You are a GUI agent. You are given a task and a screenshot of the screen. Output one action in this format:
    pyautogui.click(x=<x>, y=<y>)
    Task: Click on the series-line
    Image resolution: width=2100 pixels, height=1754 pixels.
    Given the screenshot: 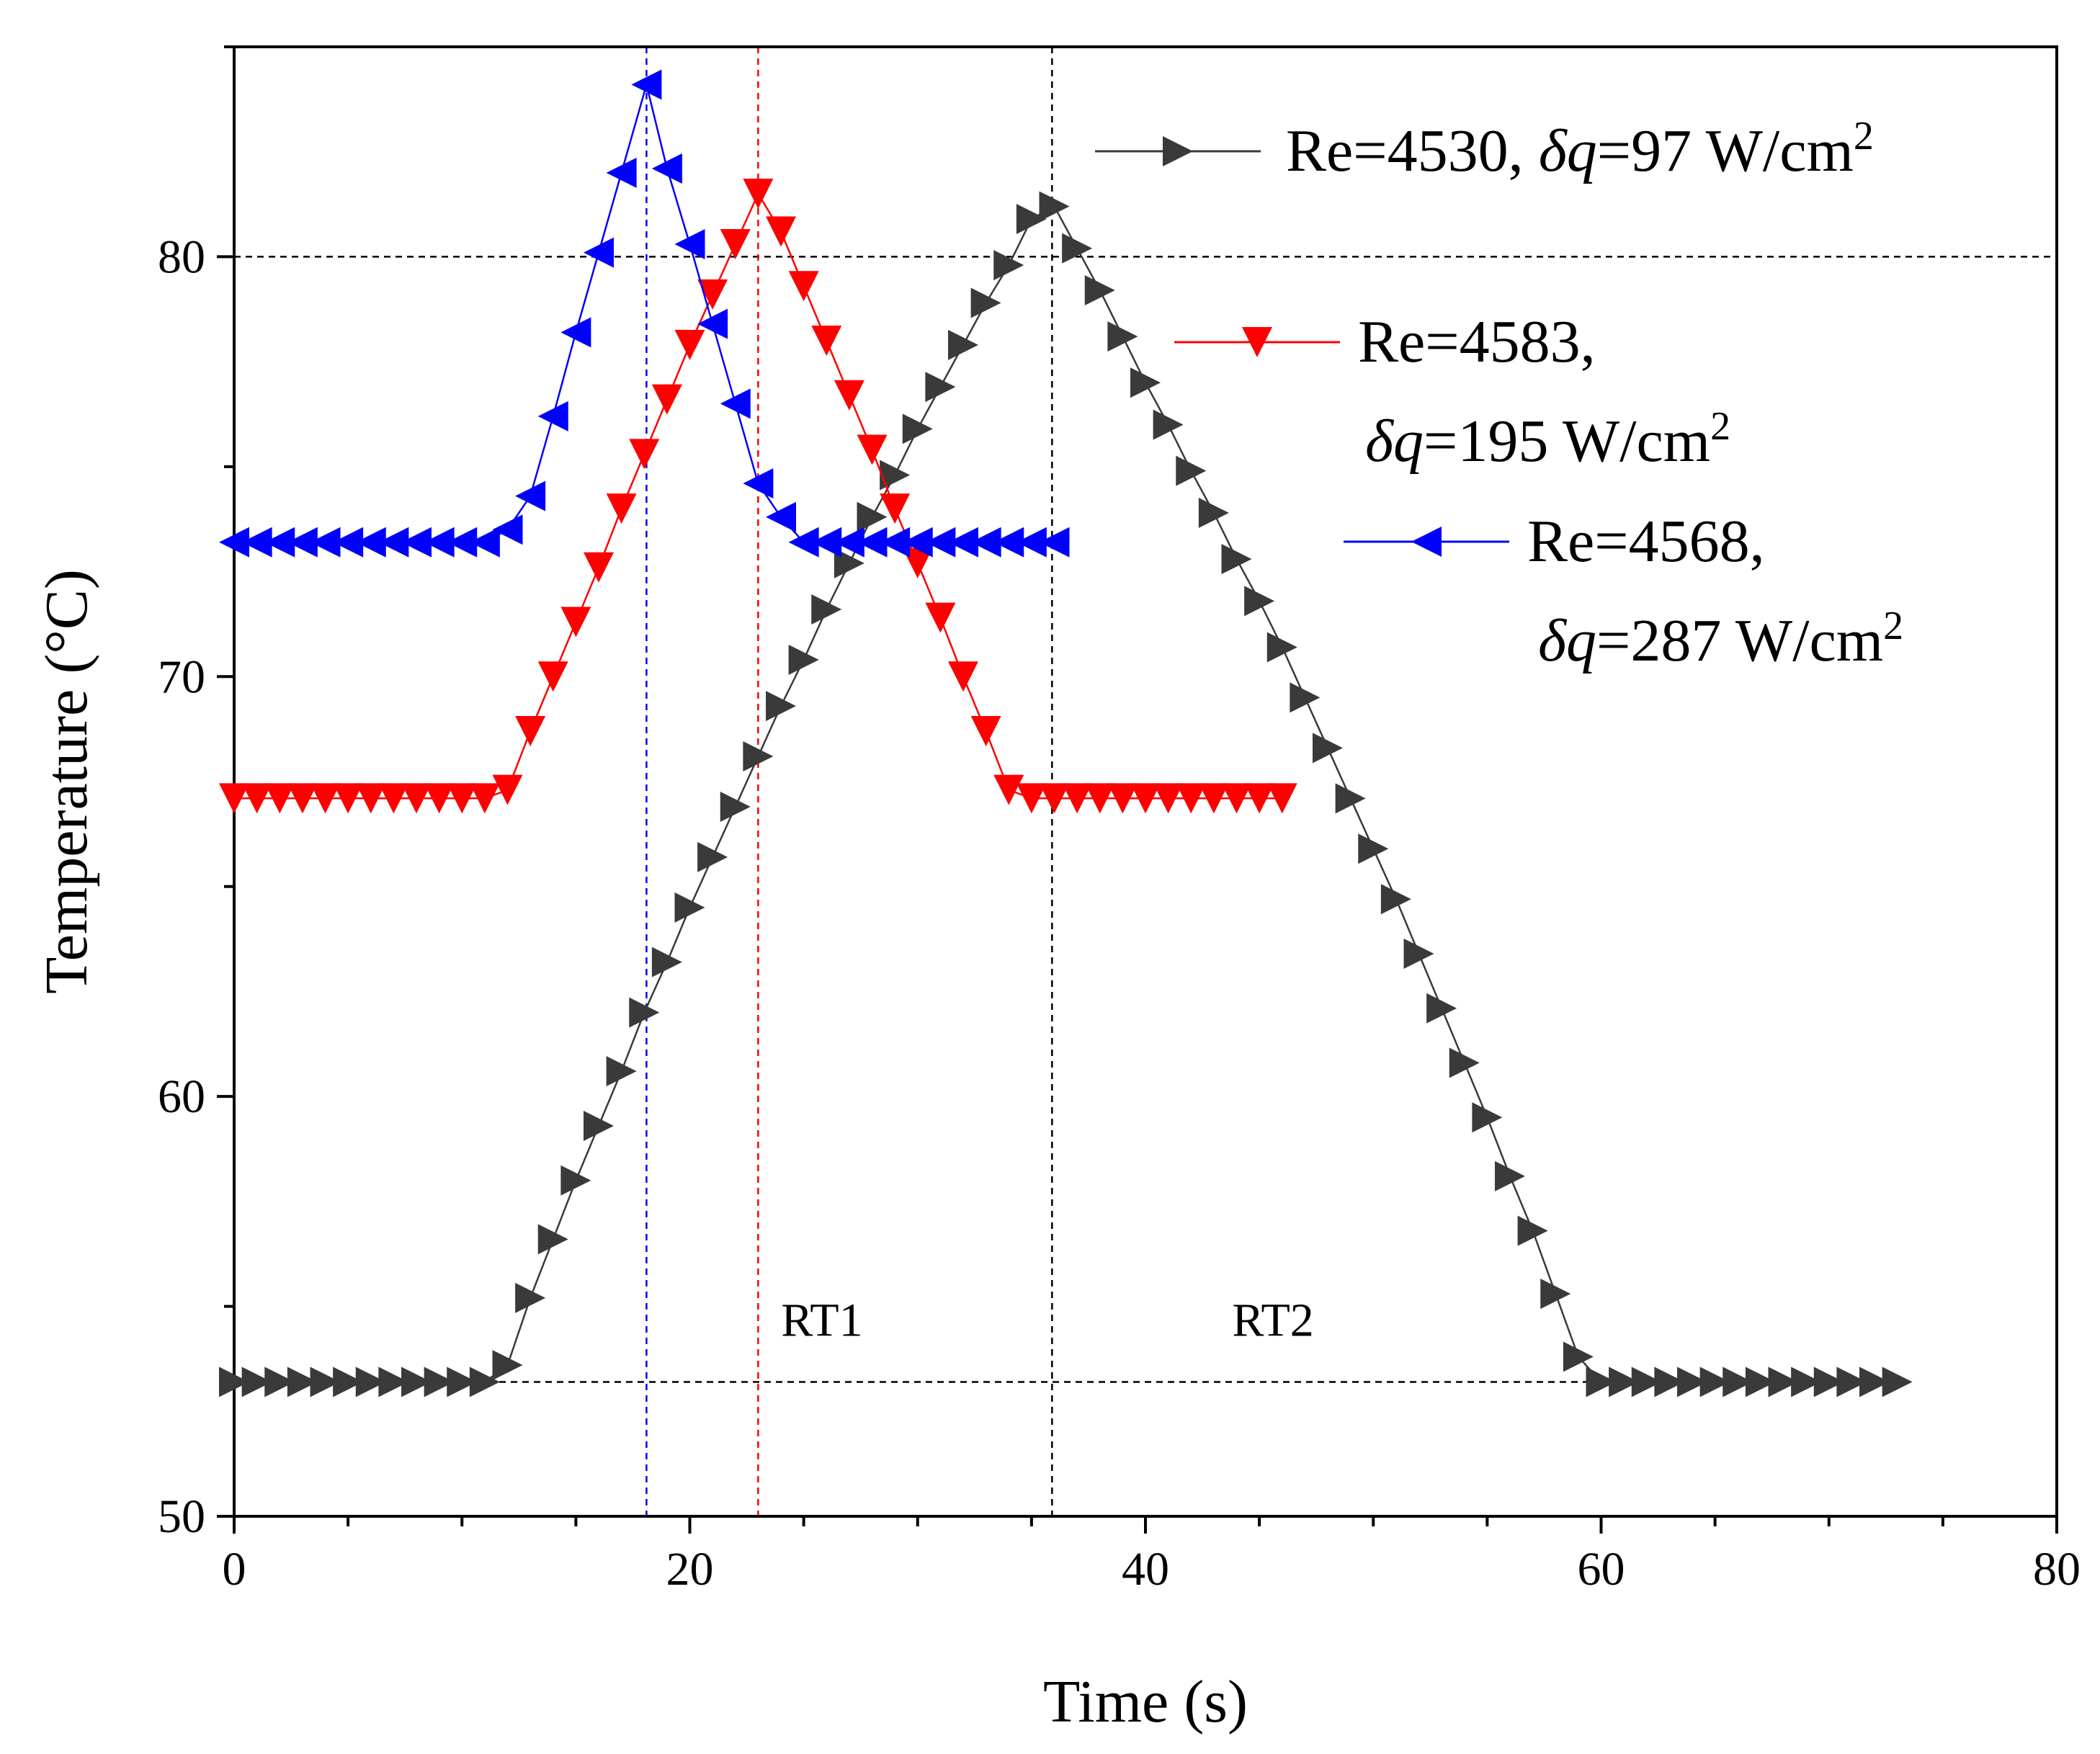 What is the action you would take?
    pyautogui.click(x=644, y=312)
    